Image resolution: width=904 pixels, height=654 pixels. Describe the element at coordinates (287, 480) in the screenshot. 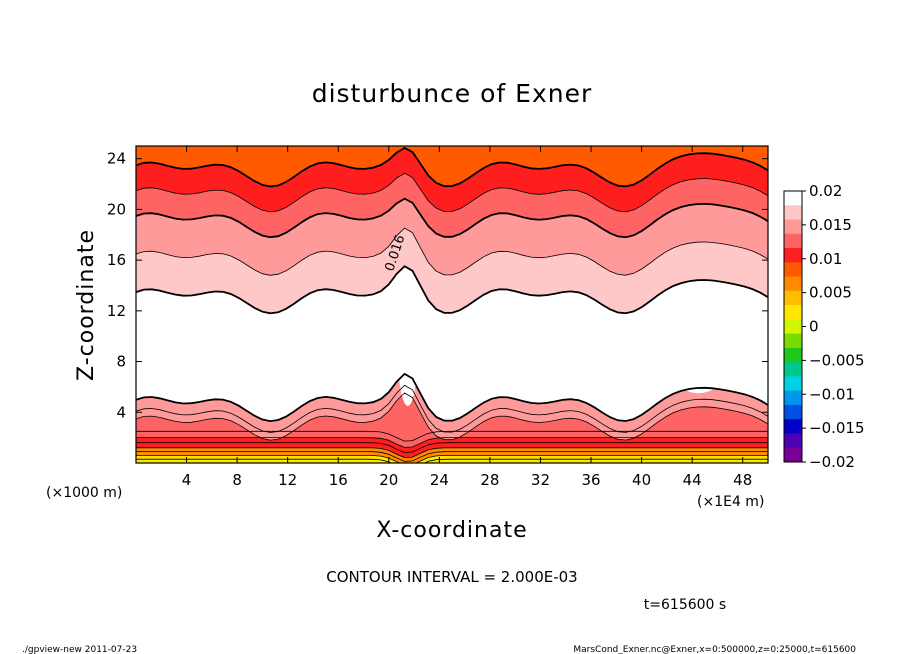

I see `x-tick-label: 12` at that location.